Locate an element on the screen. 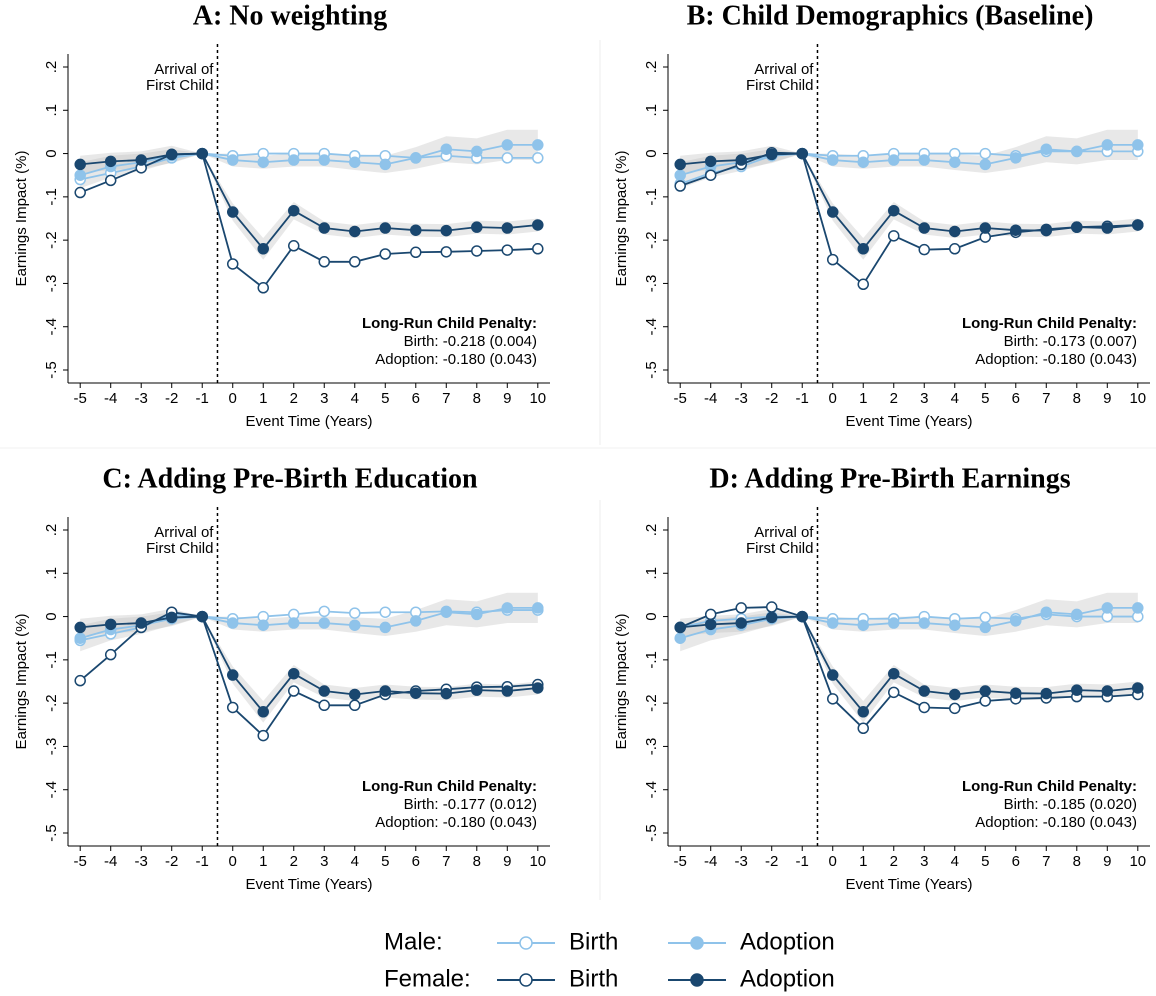 The image size is (1156, 996). chart-title: C: Adding Pre-Birth Education is located at coordinates (290, 478).